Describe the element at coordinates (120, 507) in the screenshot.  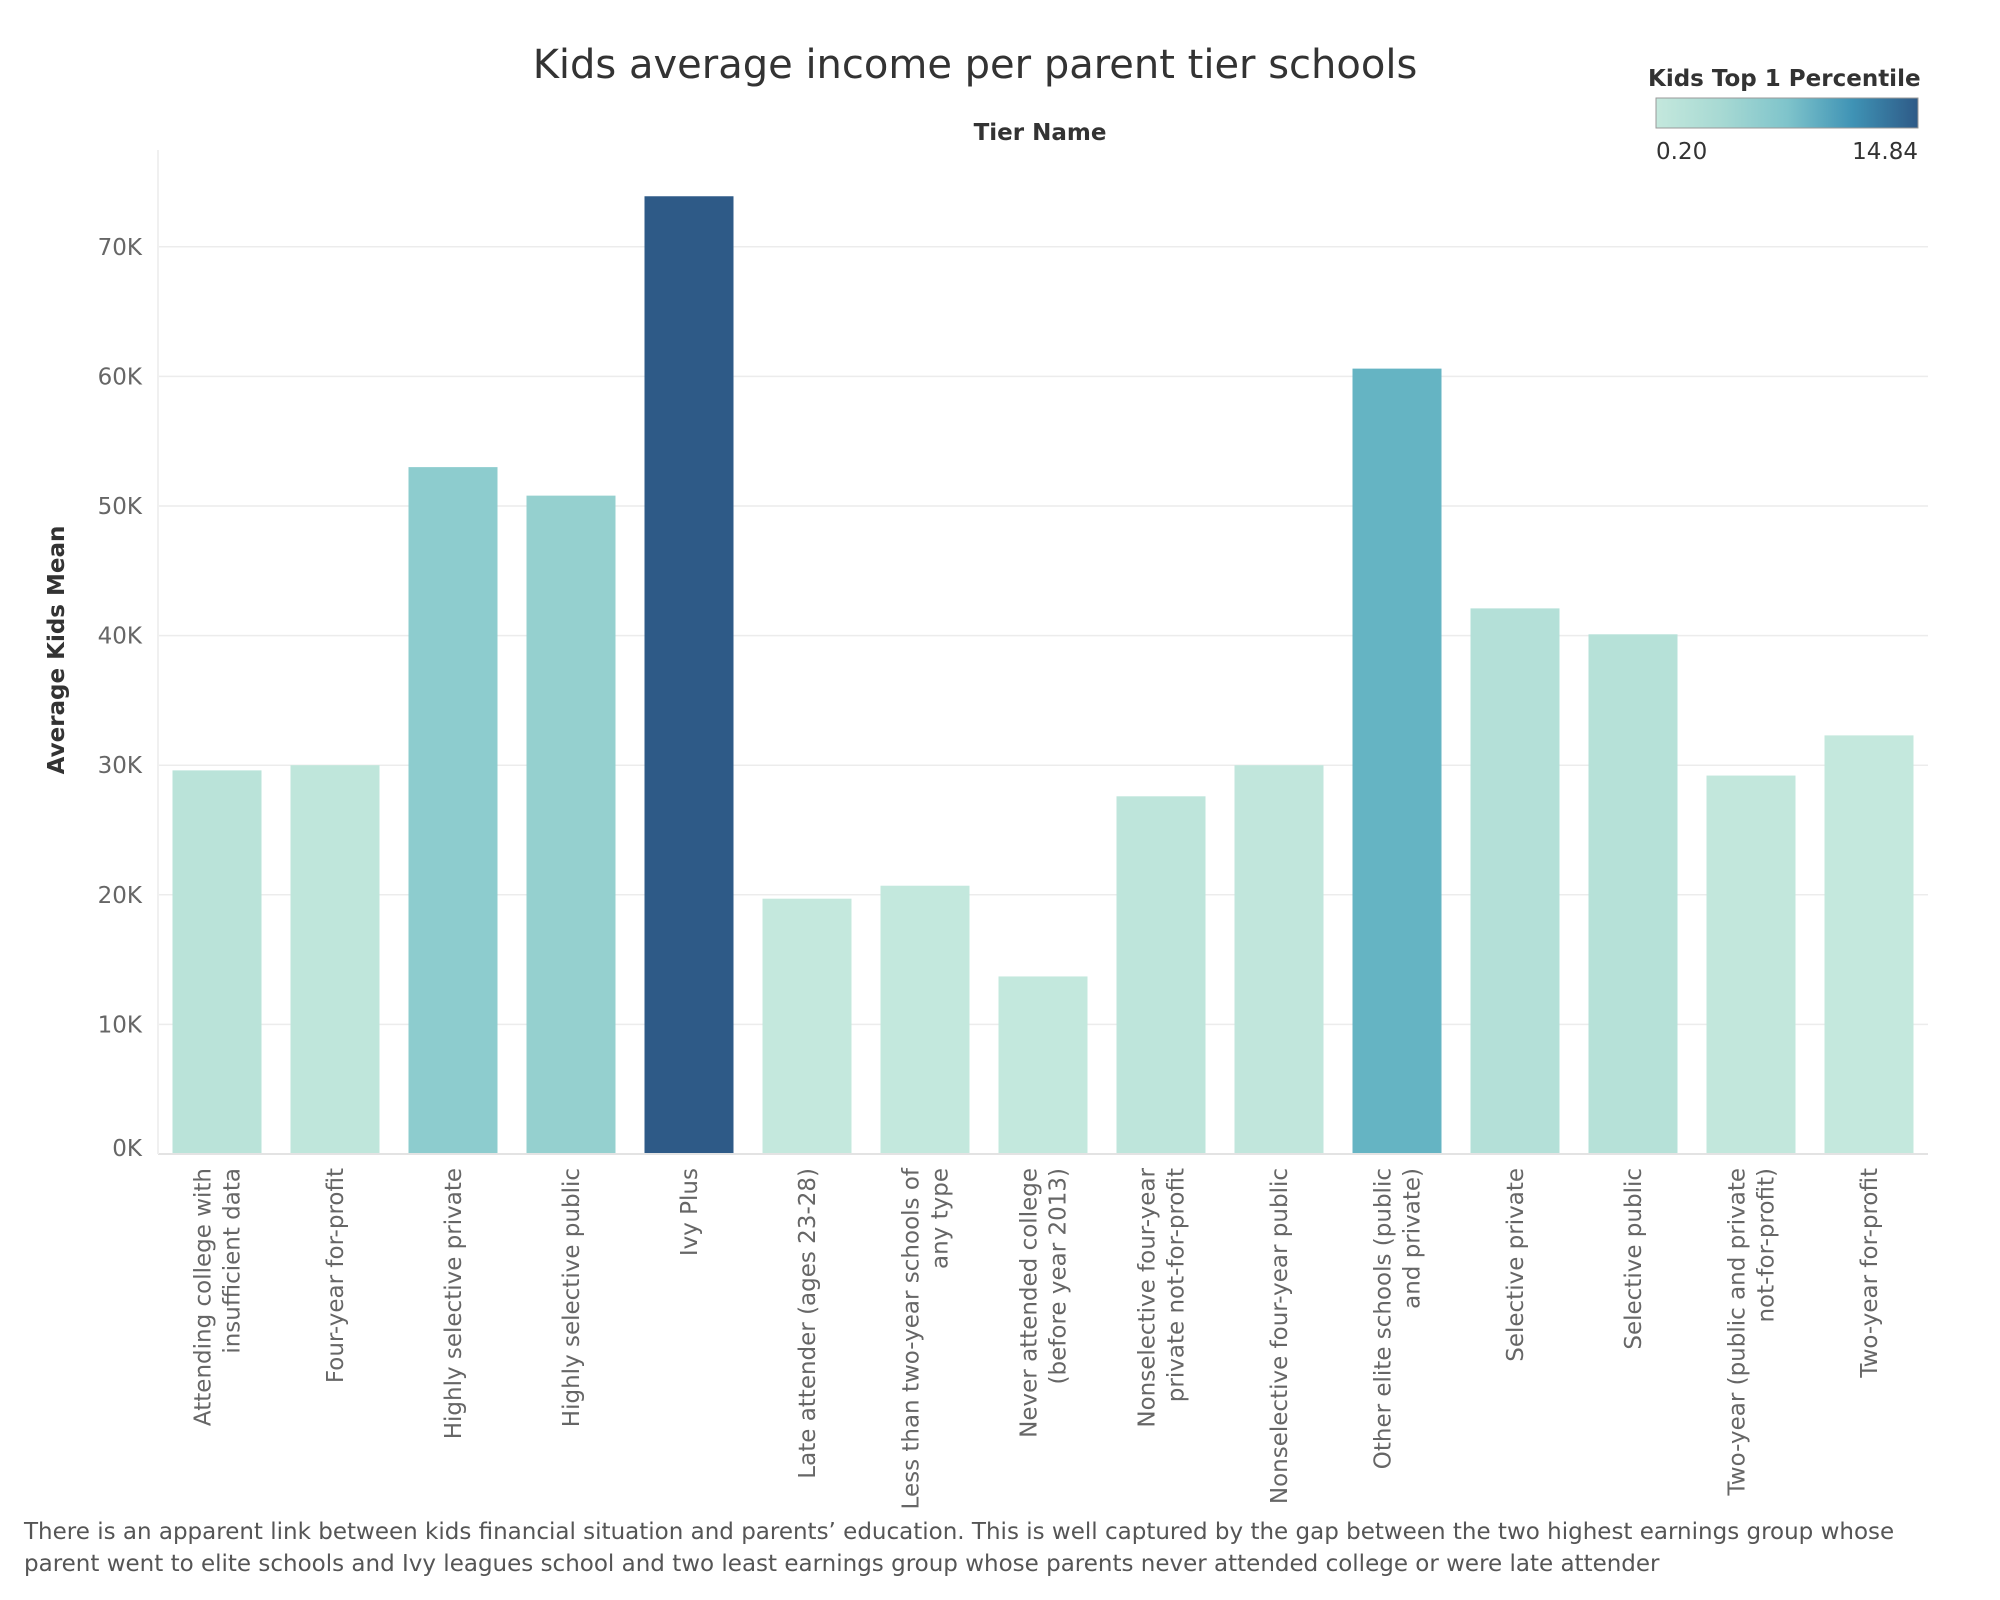
I see `y-tick-label: 50K` at that location.